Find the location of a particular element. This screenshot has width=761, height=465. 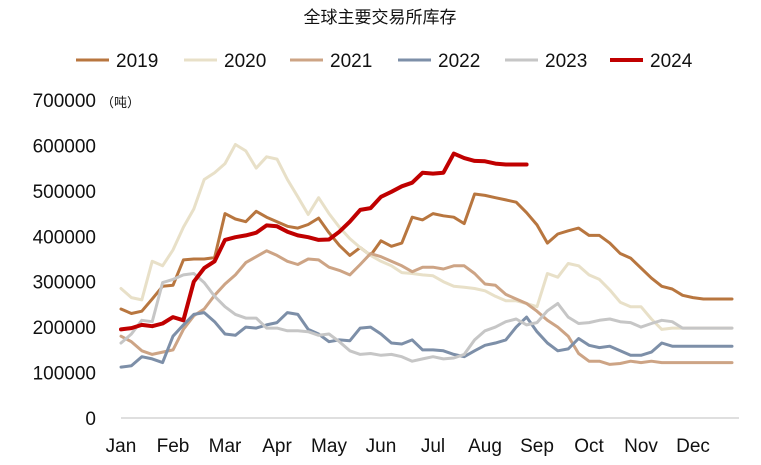

y-tick-label: 200000 is located at coordinates (64, 328).